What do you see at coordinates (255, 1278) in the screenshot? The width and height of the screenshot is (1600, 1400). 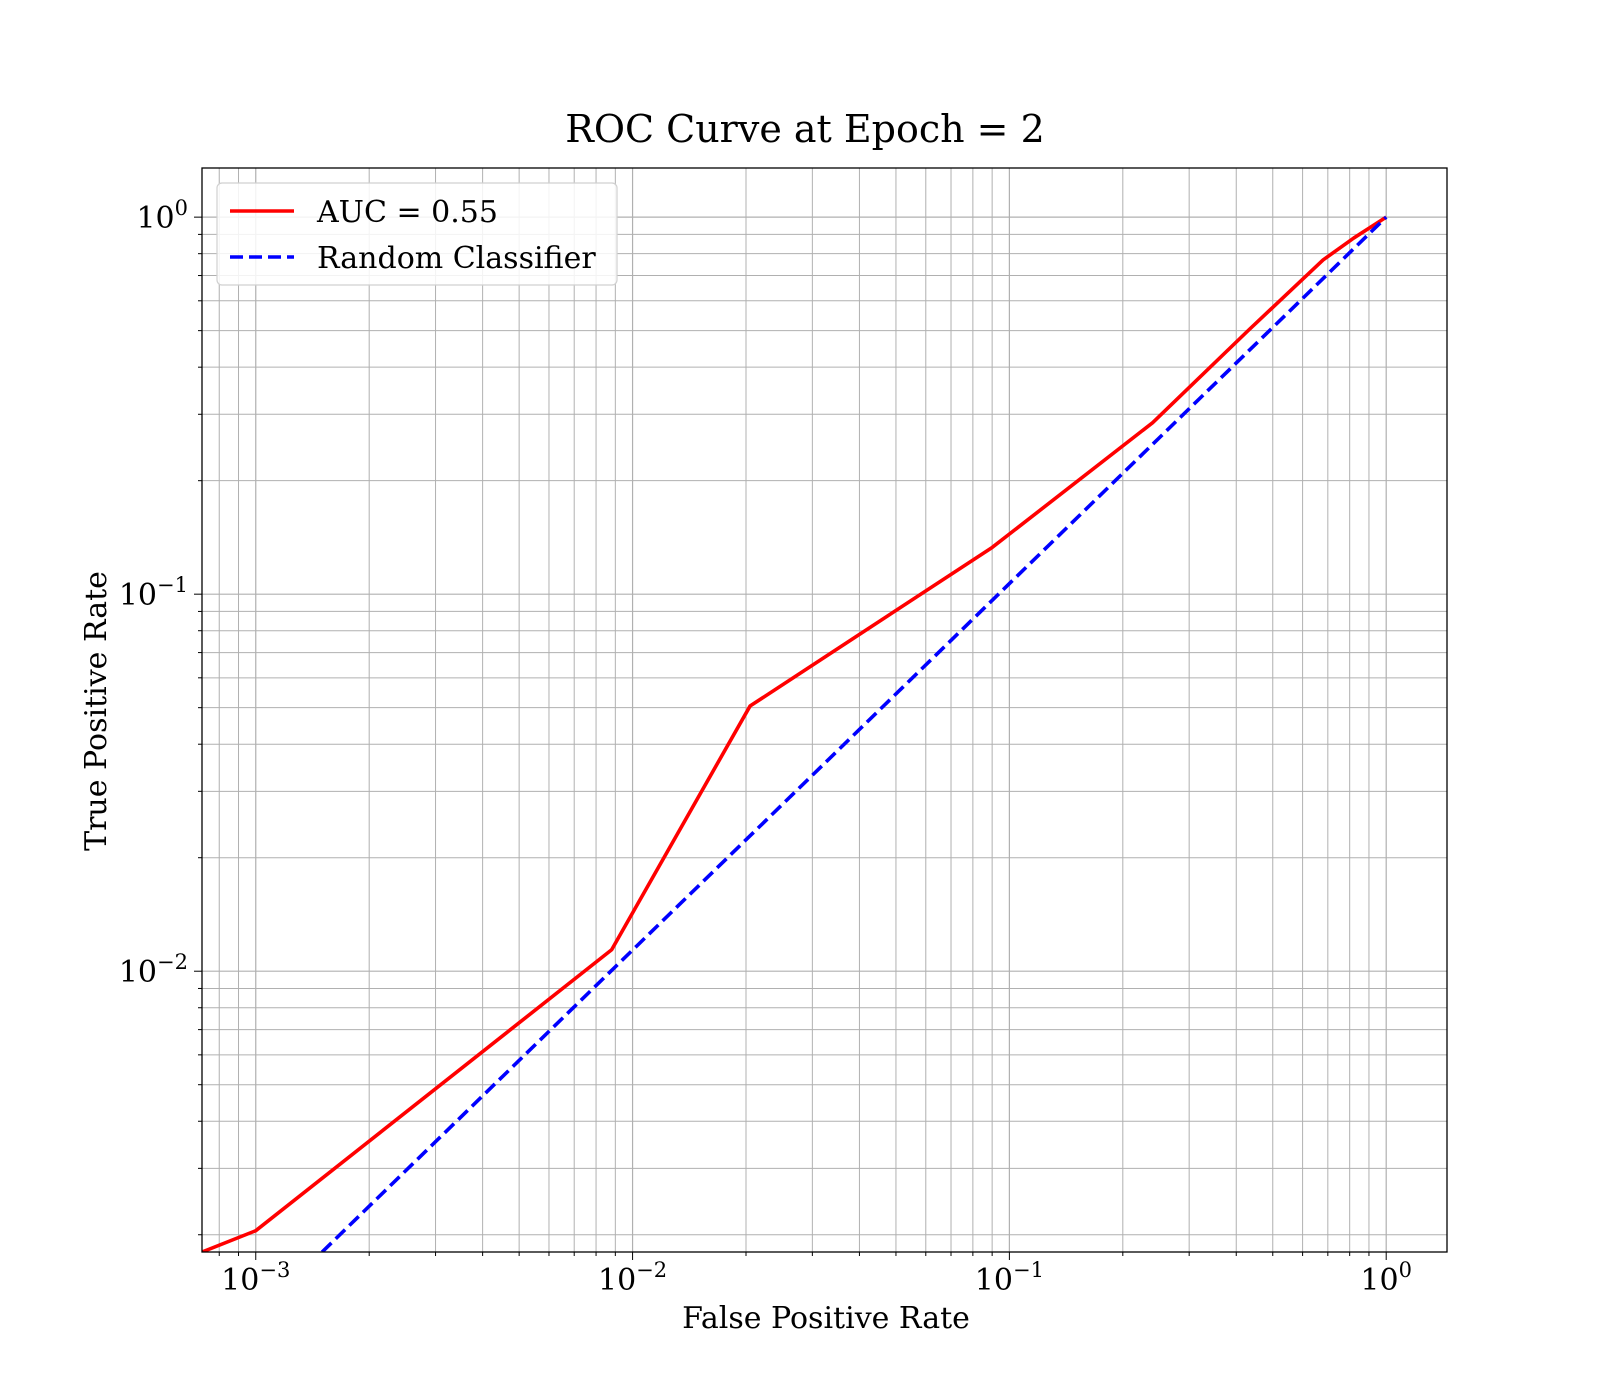 I see `x-tick-label: 10⁻³` at bounding box center [255, 1278].